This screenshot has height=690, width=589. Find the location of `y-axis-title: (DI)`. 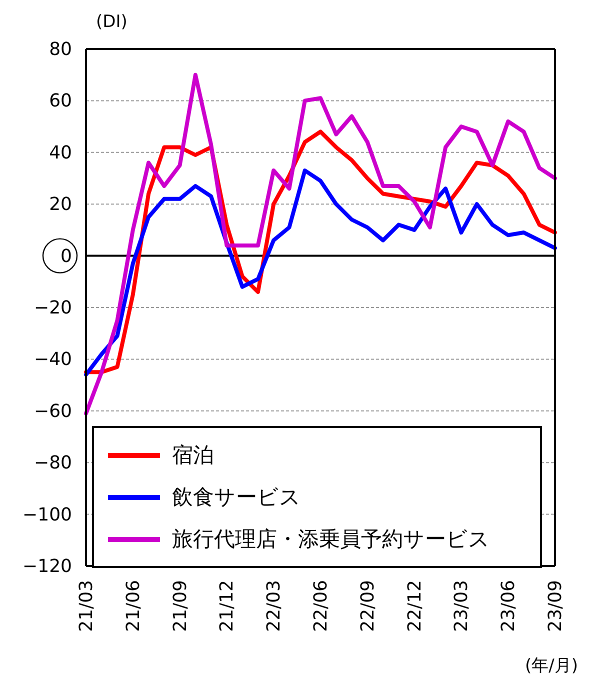

y-axis-title: (DI) is located at coordinates (112, 22).